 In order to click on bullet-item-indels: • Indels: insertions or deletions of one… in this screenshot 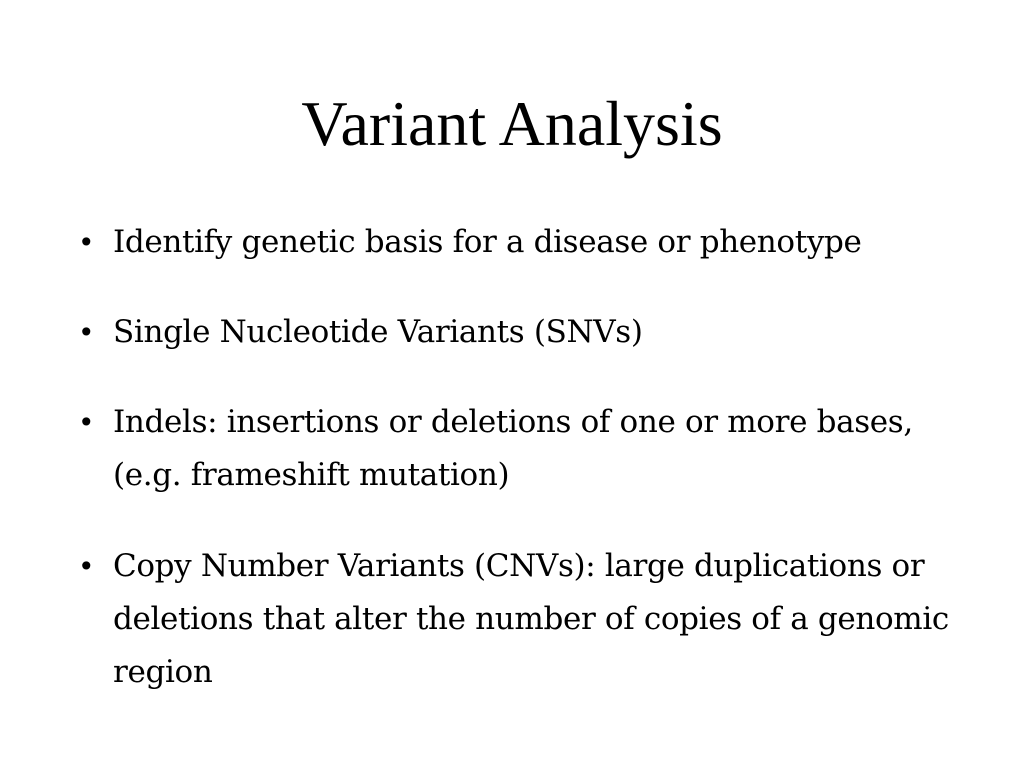, I will do `click(518, 449)`.